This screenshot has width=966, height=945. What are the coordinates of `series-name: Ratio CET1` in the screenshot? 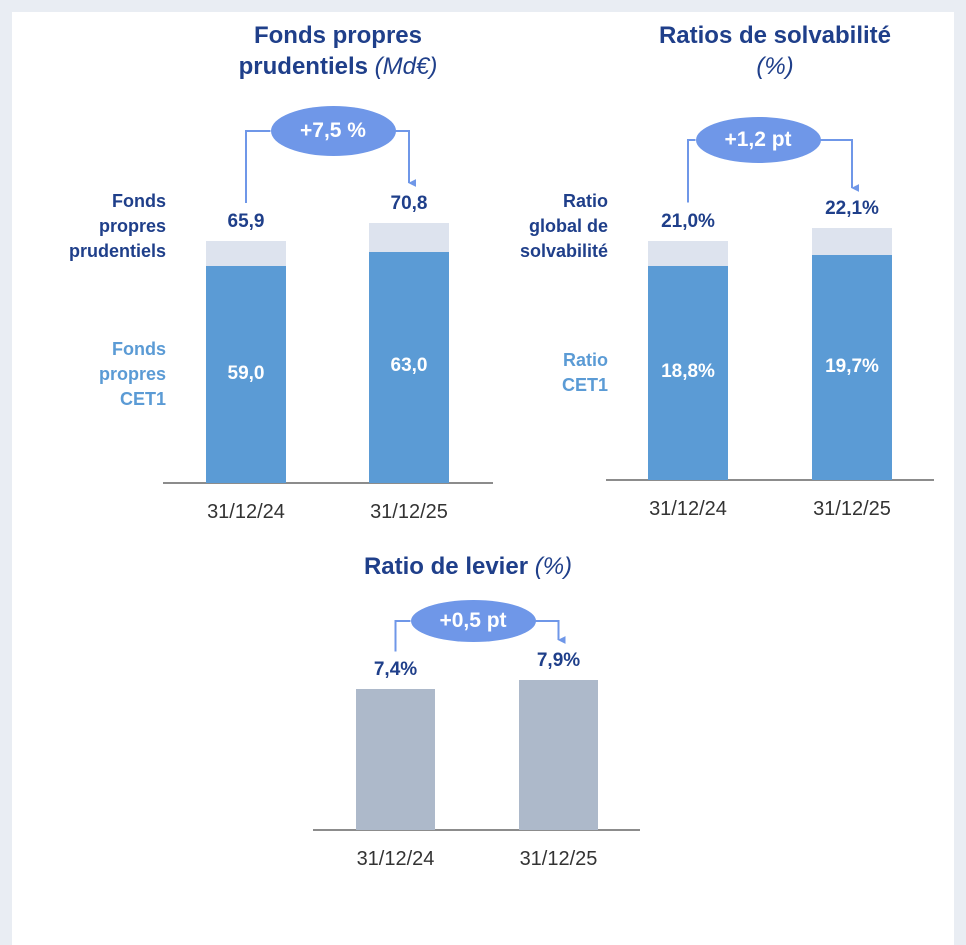 It's located at (584, 372).